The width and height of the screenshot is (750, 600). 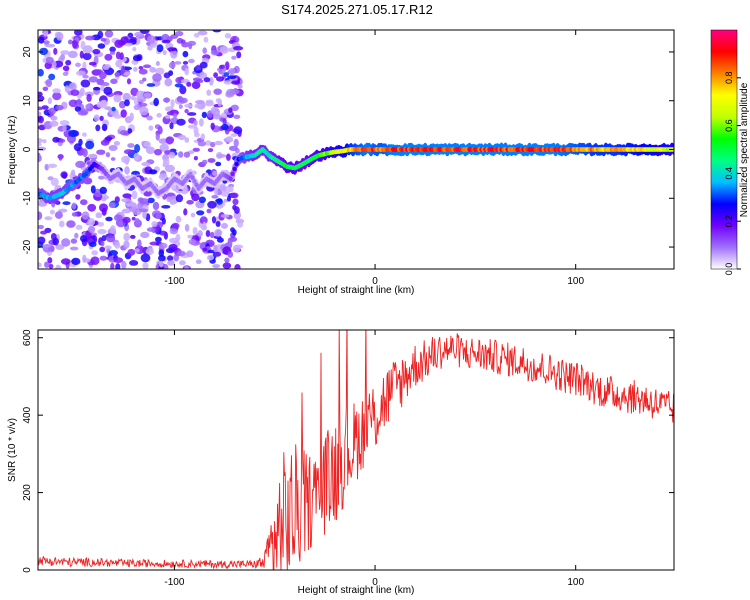 What do you see at coordinates (27, 414) in the screenshot?
I see `snr-y-tick-label: 400` at bounding box center [27, 414].